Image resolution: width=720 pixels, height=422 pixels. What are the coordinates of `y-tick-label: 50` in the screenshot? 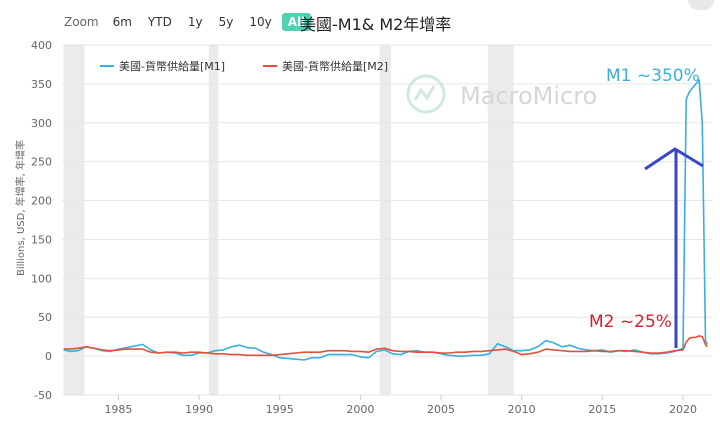 It's located at (45, 317).